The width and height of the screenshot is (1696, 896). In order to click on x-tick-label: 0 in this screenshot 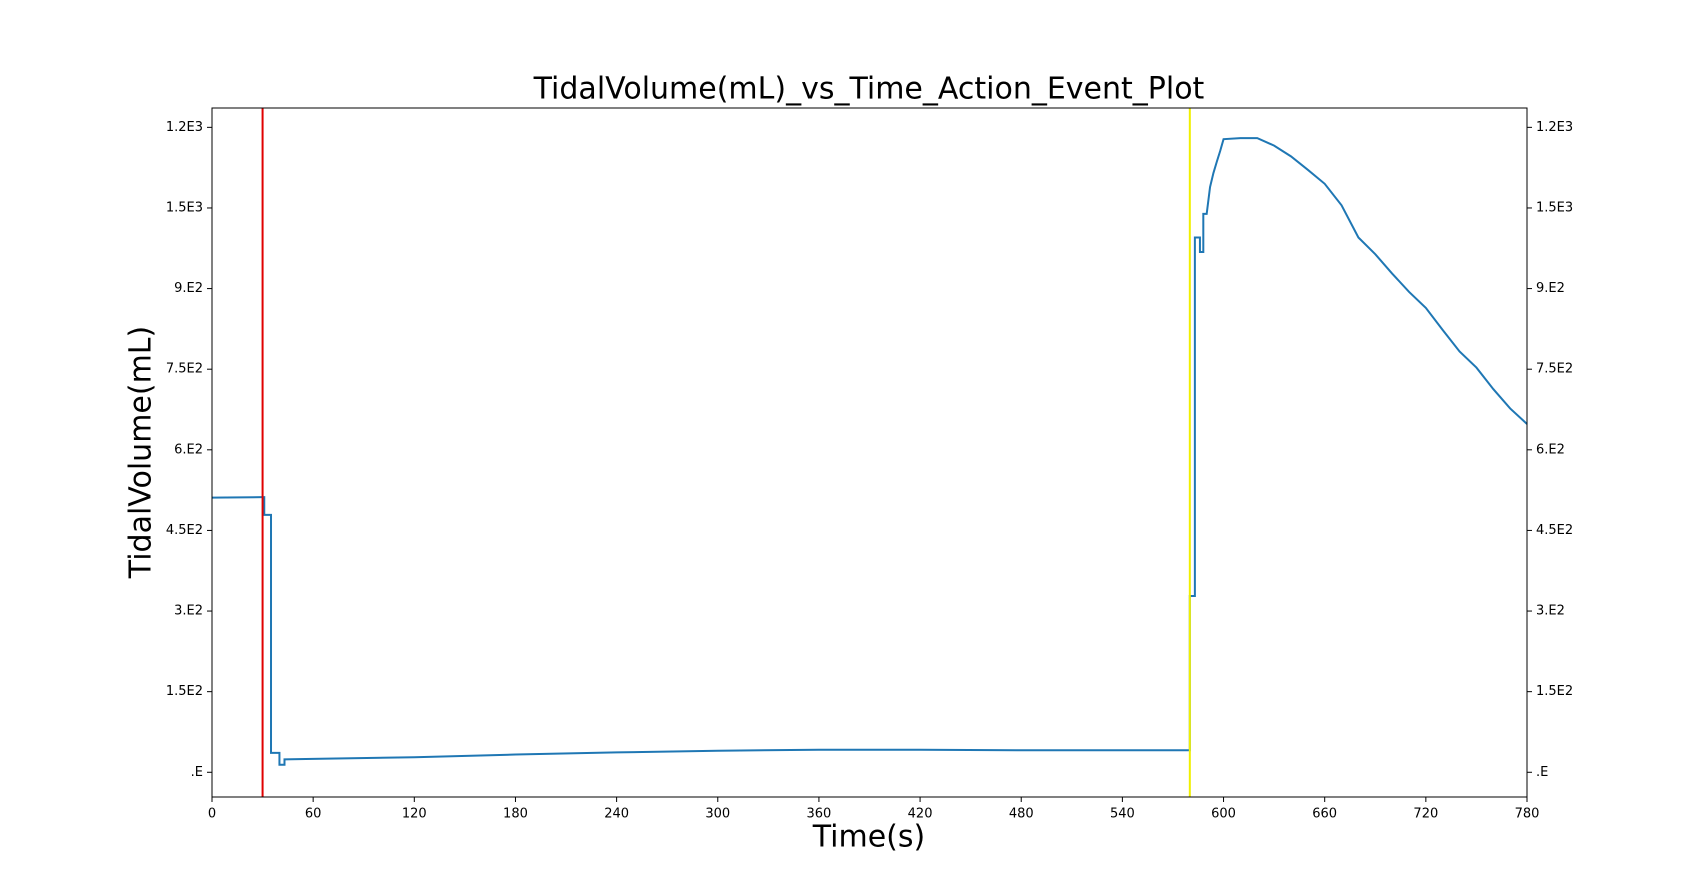, I will do `click(212, 814)`.